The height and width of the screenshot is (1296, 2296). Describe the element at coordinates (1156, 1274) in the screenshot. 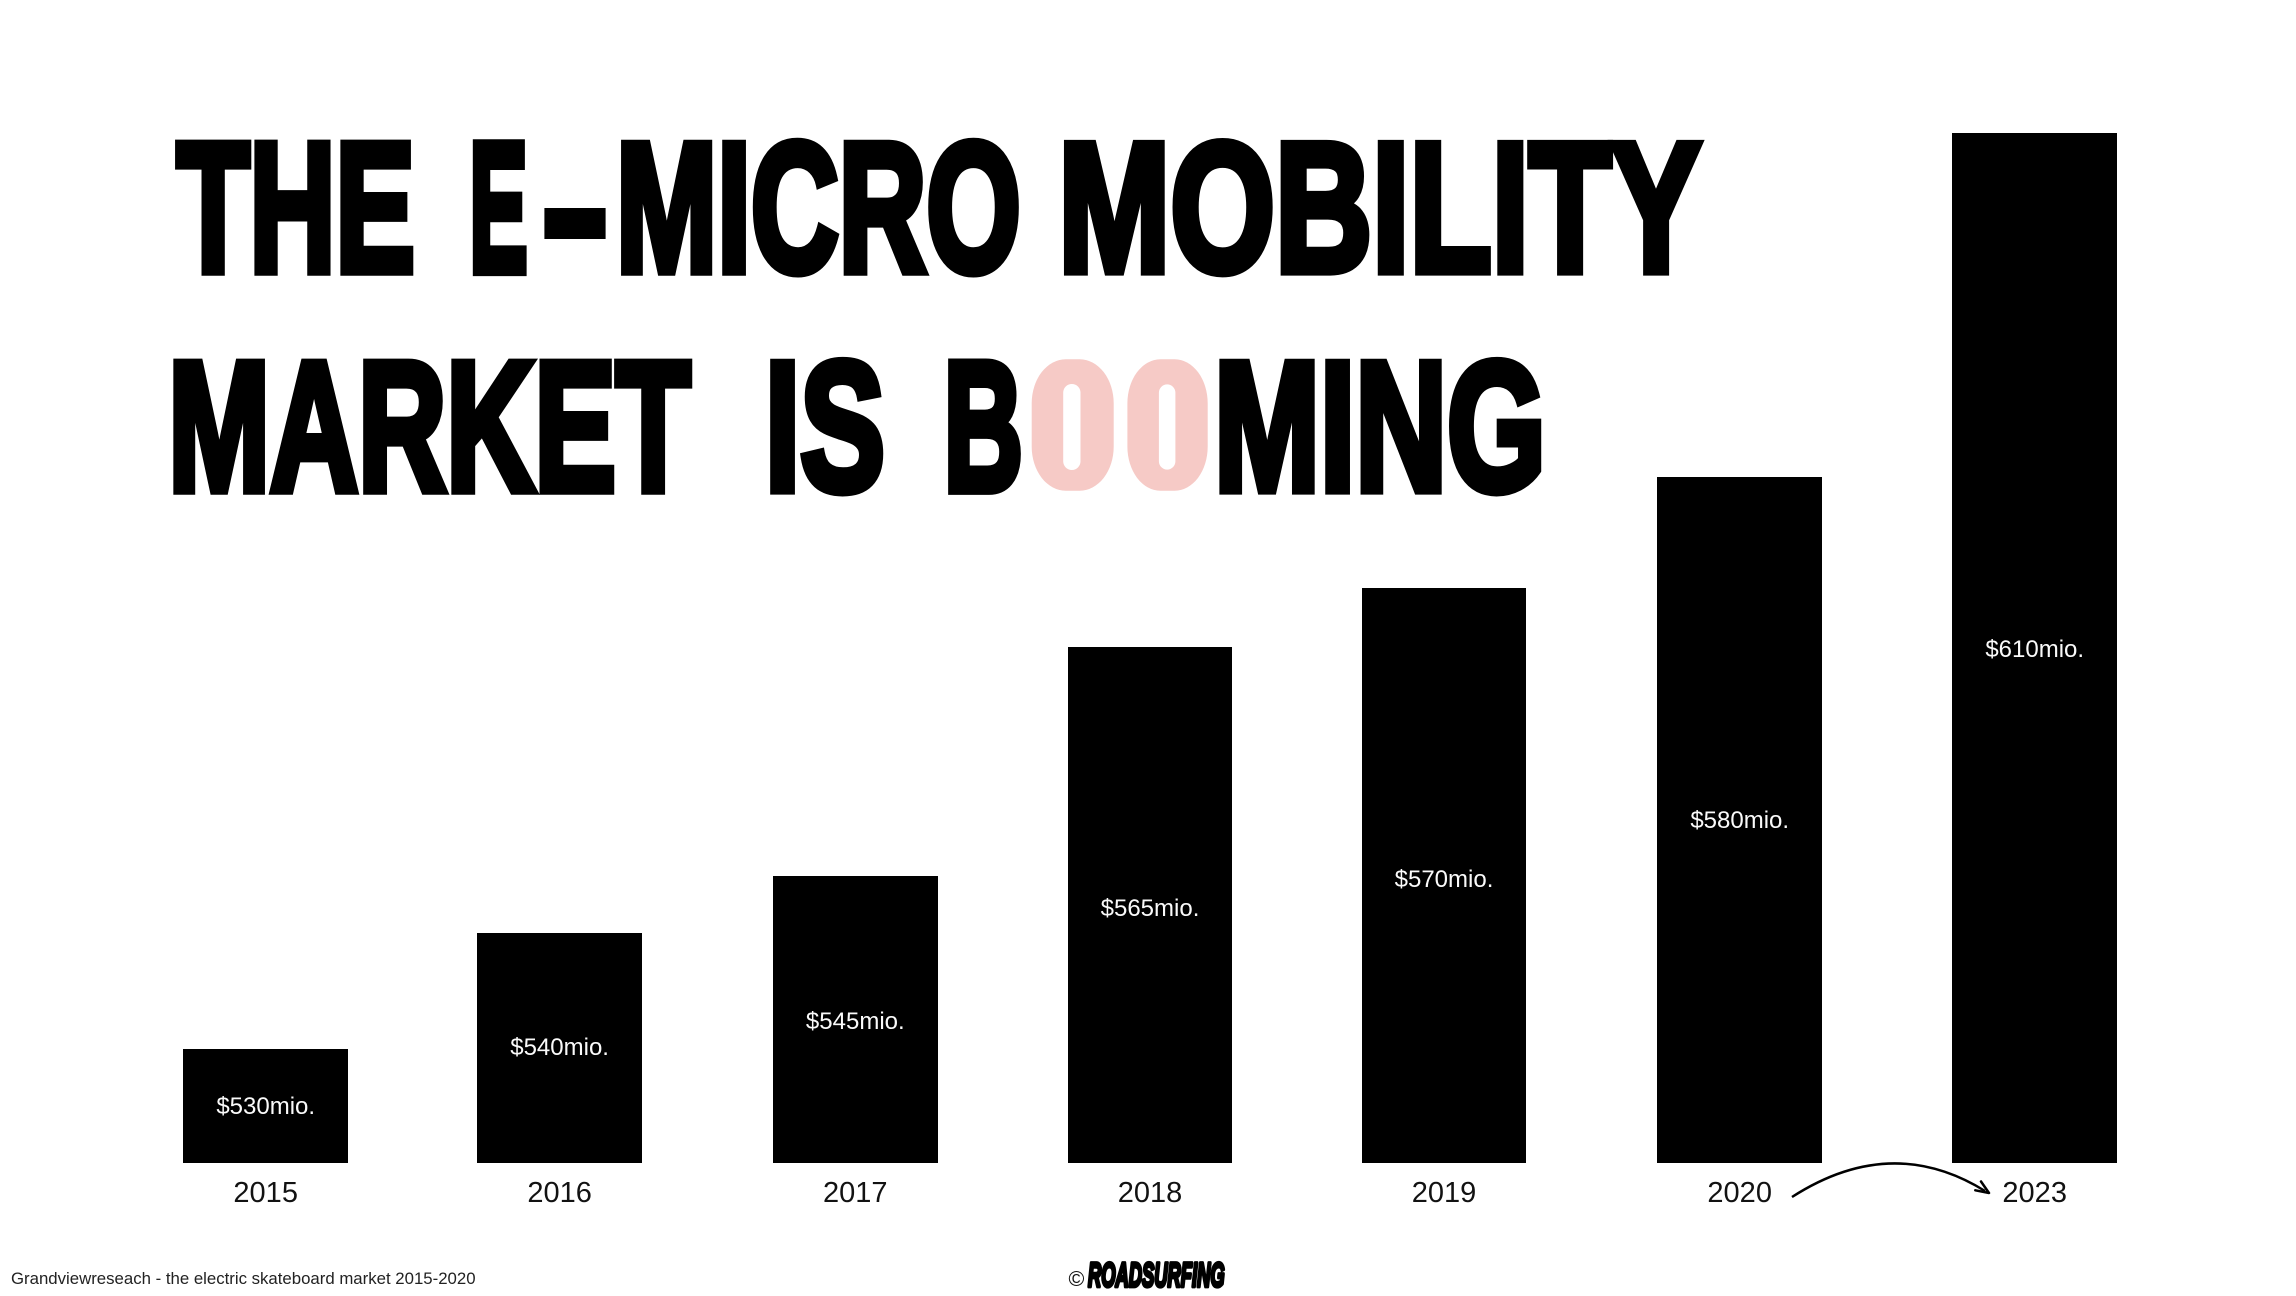

I see `svg-text: ROADSURFING` at that location.